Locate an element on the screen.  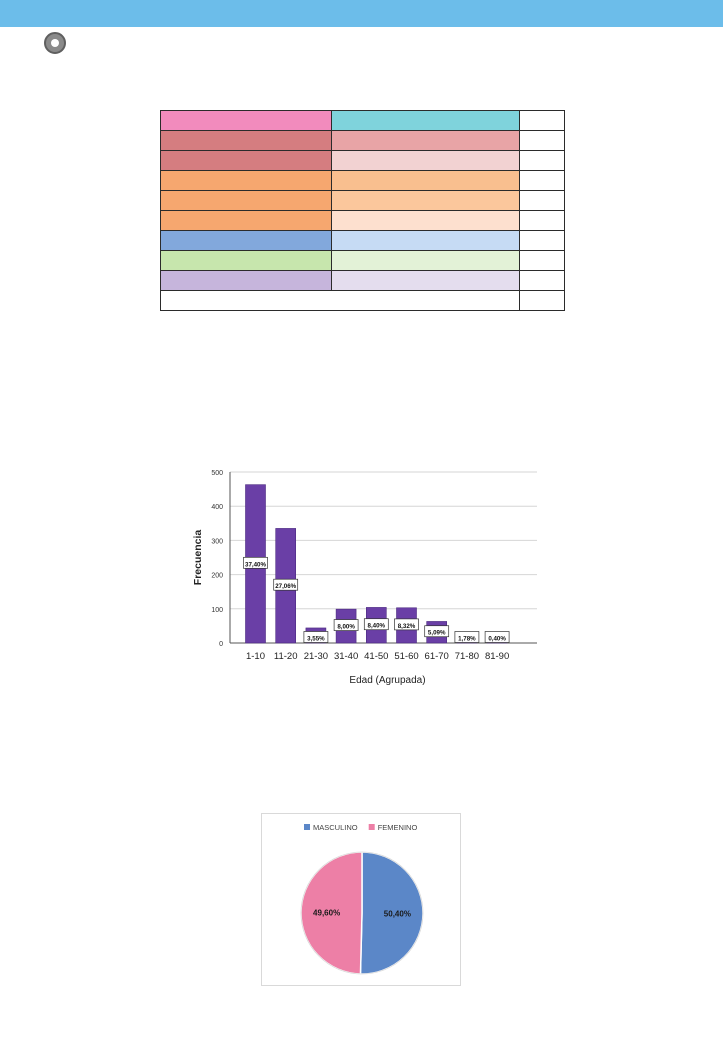
data-label: 0,40% is located at coordinates (497, 639).